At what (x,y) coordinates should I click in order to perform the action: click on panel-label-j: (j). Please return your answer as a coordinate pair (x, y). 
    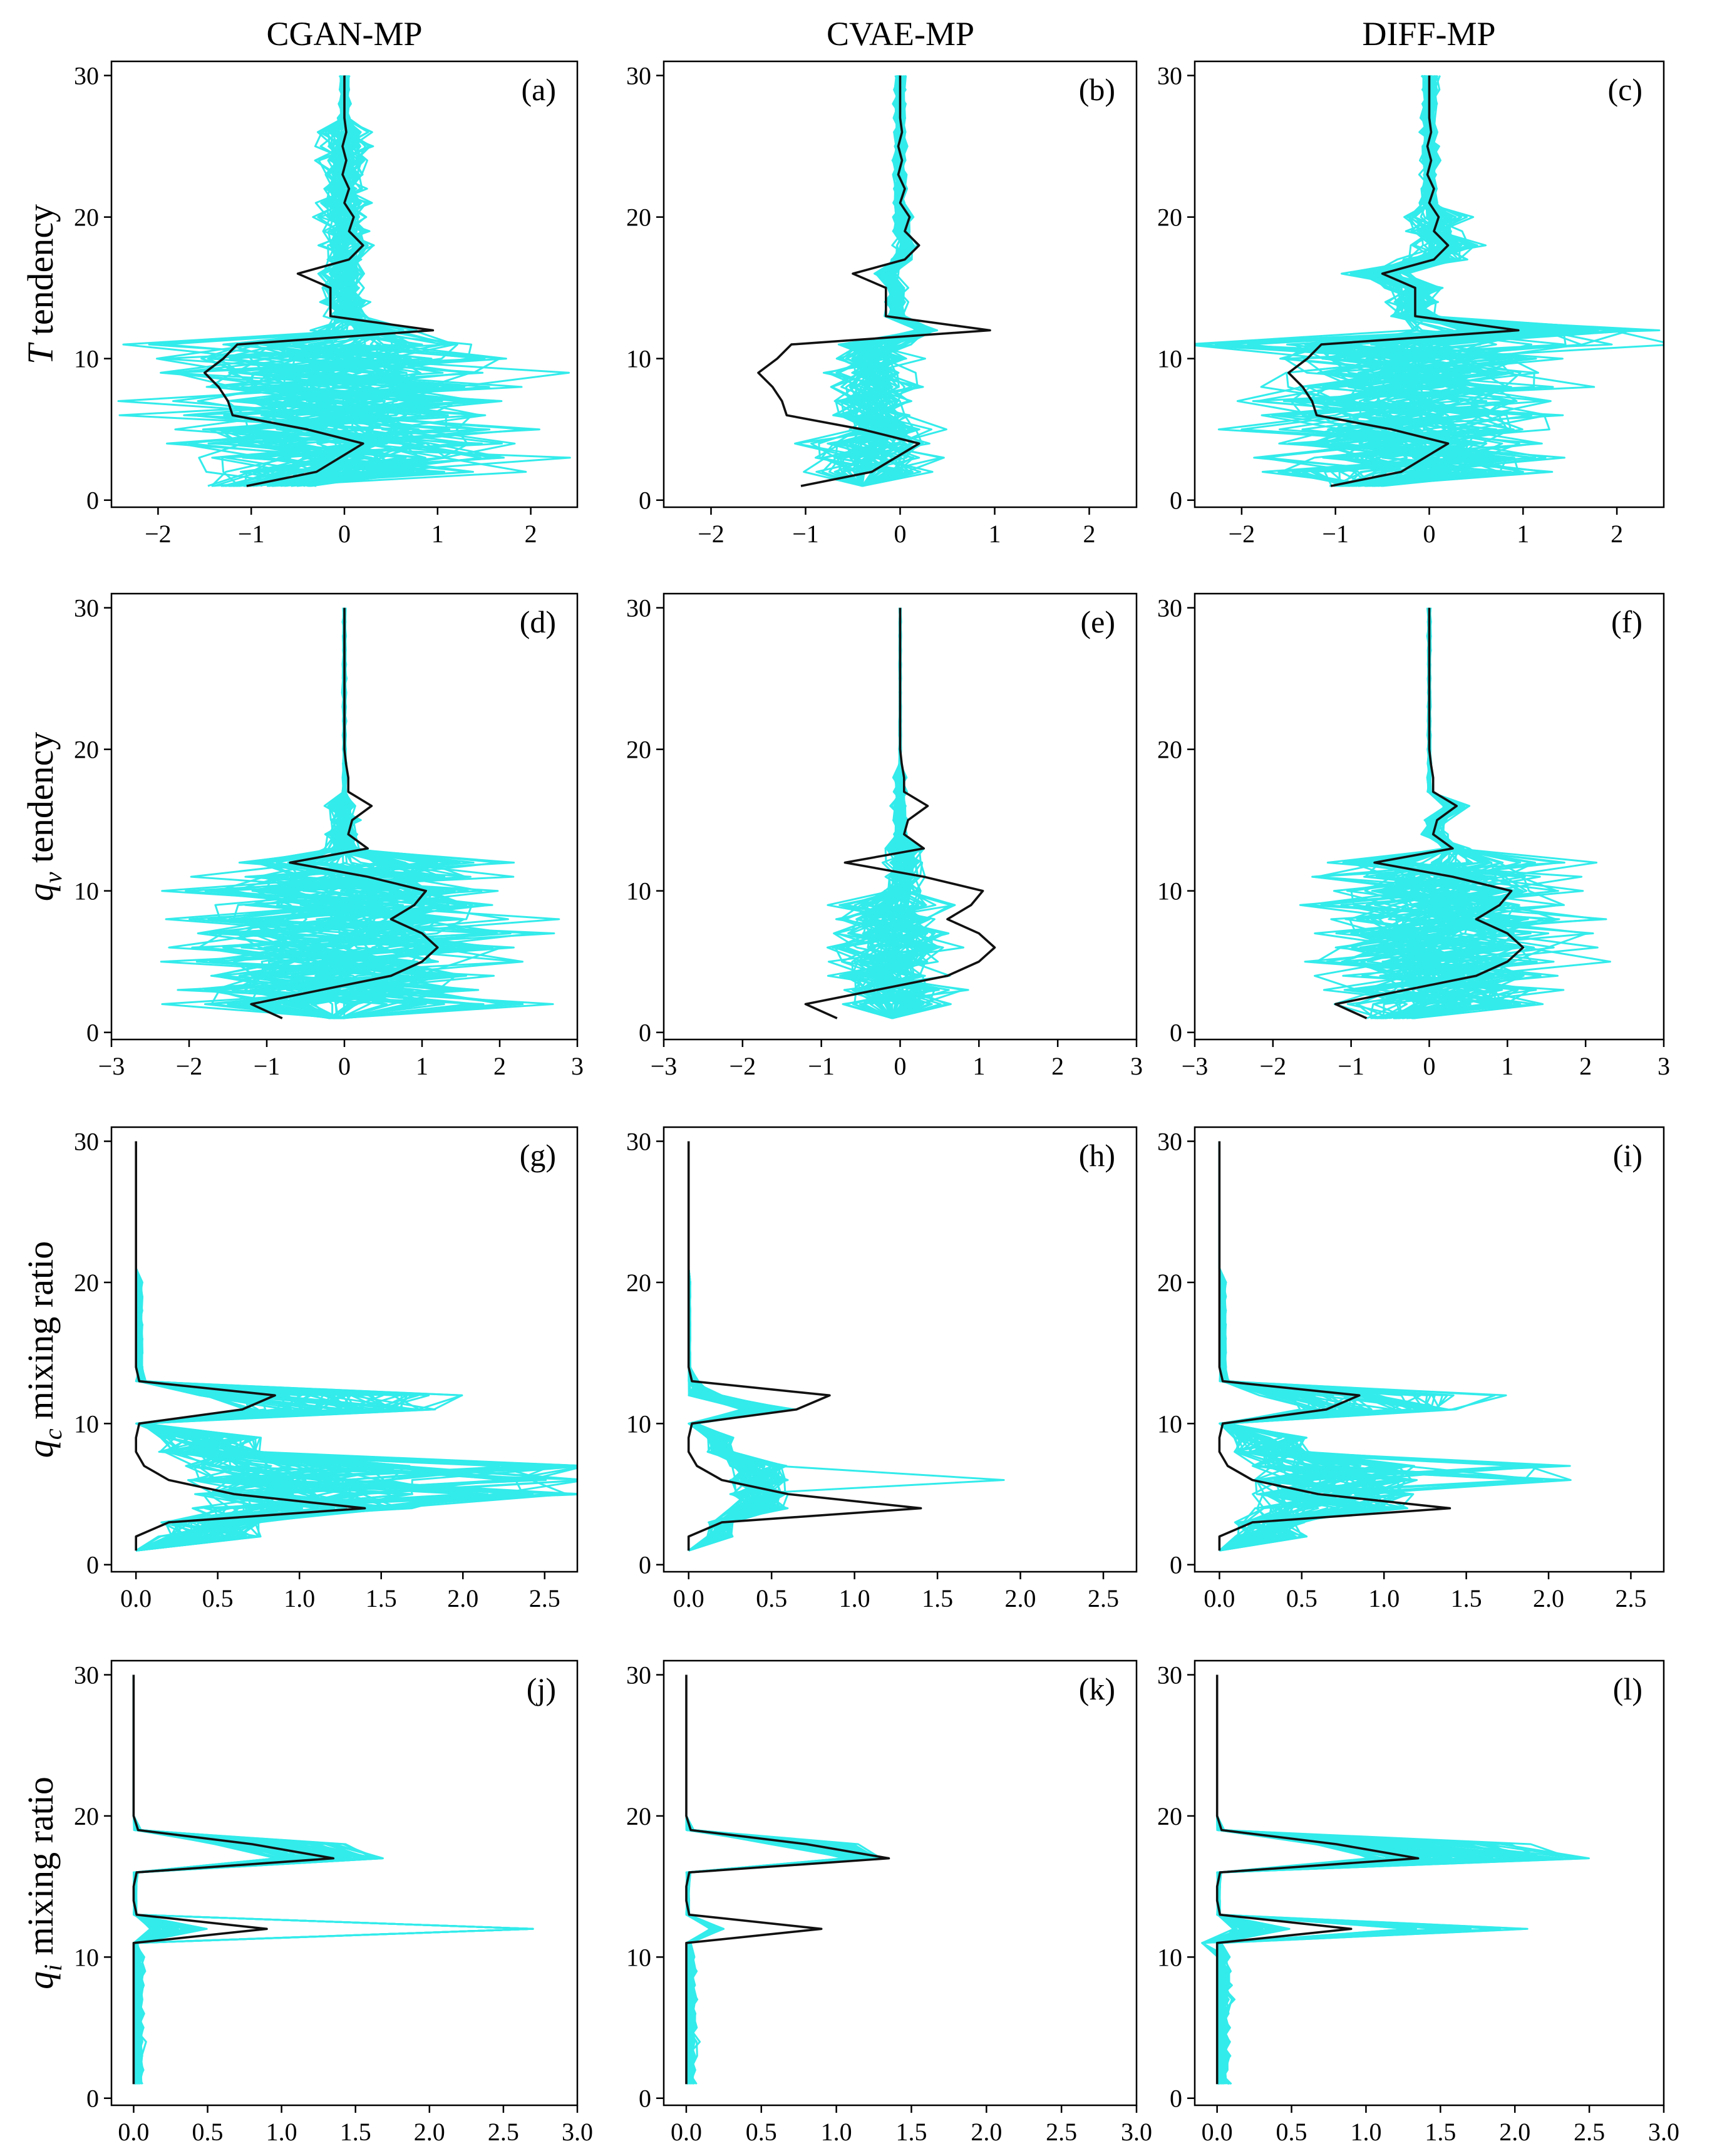
    Looking at the image, I should click on (541, 1688).